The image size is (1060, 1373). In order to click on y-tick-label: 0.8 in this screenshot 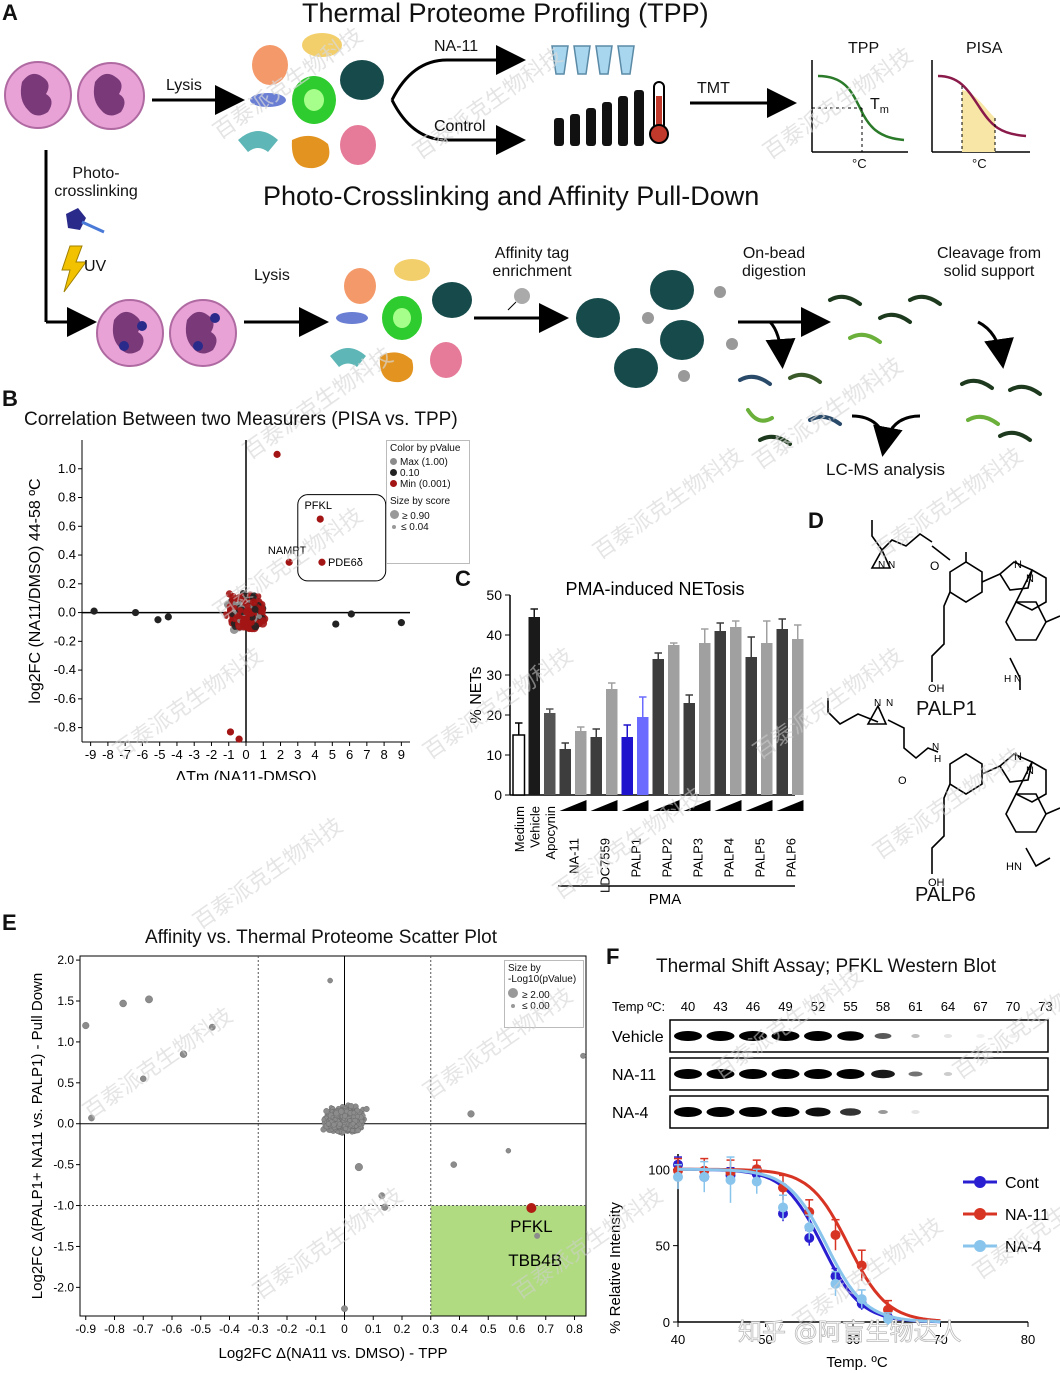, I will do `click(67, 497)`.